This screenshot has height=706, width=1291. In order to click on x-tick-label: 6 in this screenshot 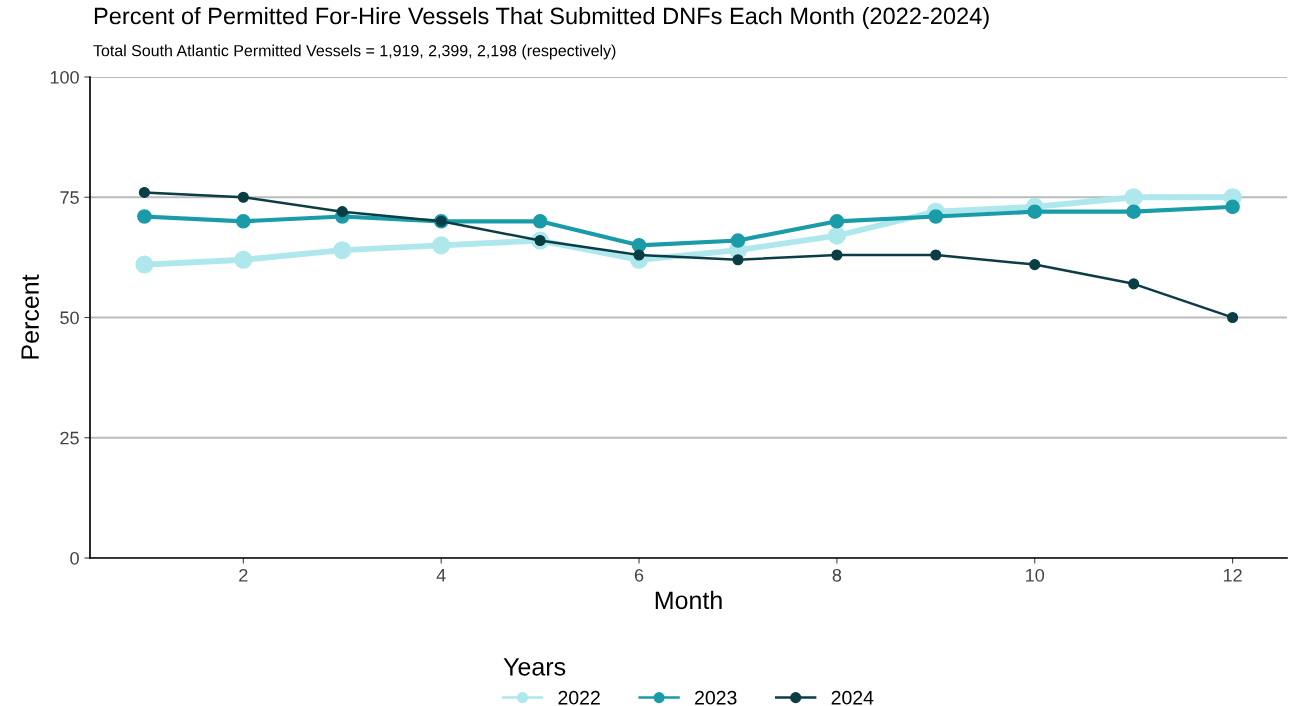, I will do `click(639, 575)`.